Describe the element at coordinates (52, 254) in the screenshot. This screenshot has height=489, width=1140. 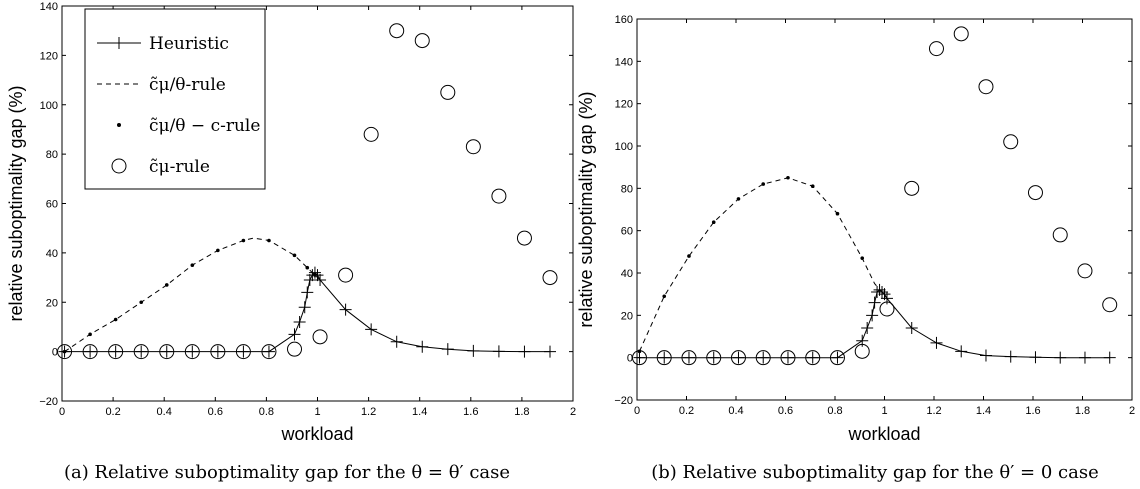
I see `y-tick-label: 40` at that location.